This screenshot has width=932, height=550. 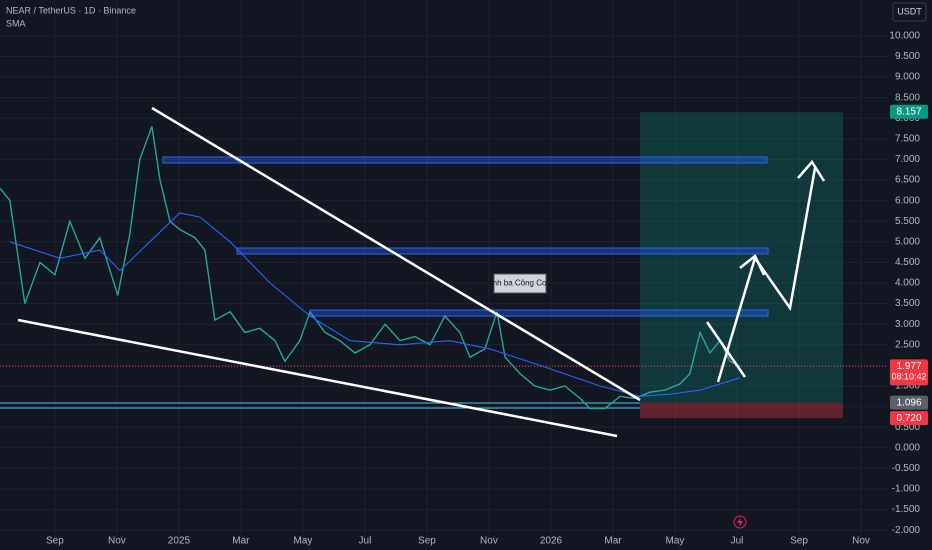 I want to click on event-icon-bolt, so click(x=740, y=522).